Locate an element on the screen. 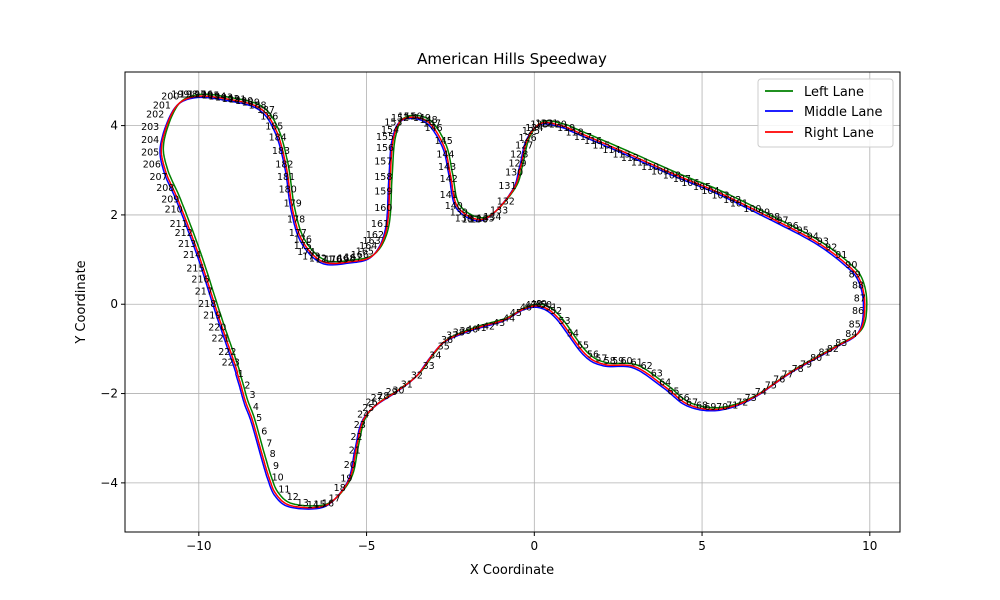  point-label: 73 is located at coordinates (751, 398).